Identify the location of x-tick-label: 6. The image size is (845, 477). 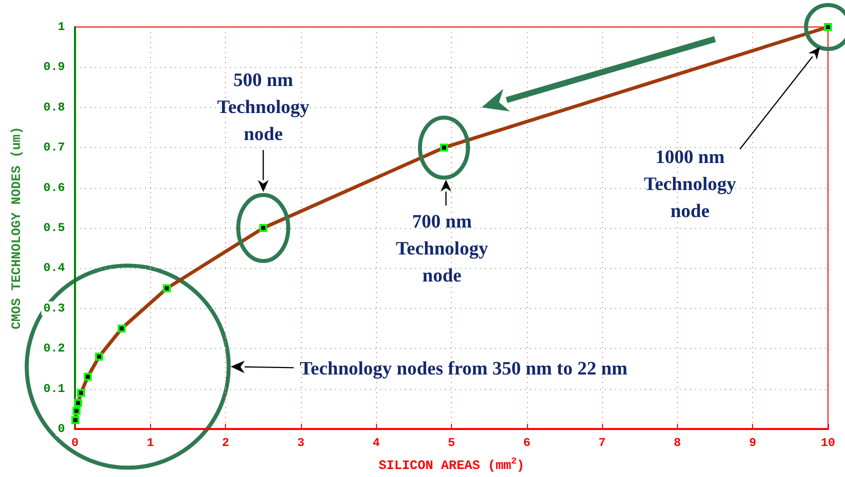
(526, 443).